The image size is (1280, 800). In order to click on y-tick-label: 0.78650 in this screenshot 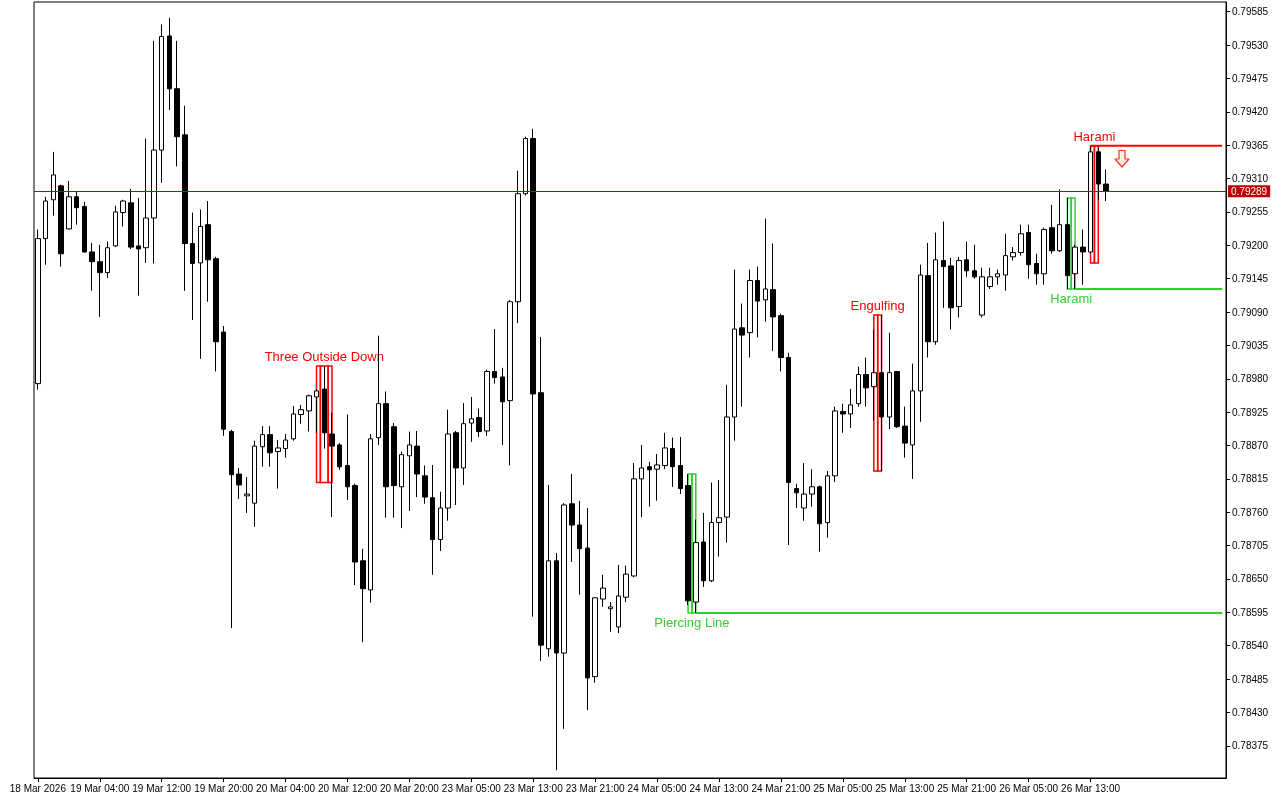, I will do `click(1250, 579)`.